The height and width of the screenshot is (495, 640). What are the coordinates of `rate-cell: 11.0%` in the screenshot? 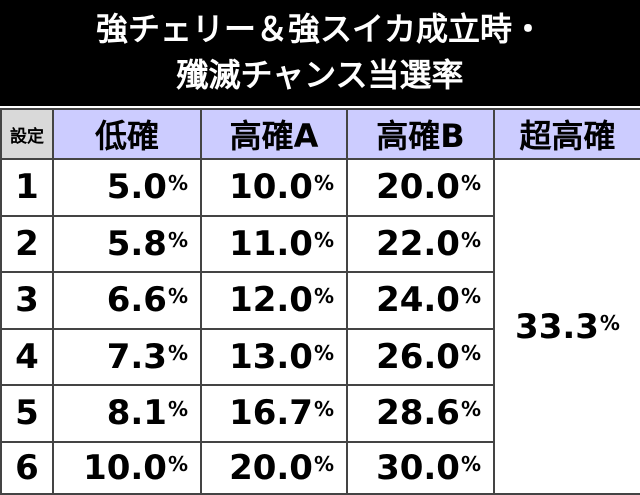 It's located at (274, 243).